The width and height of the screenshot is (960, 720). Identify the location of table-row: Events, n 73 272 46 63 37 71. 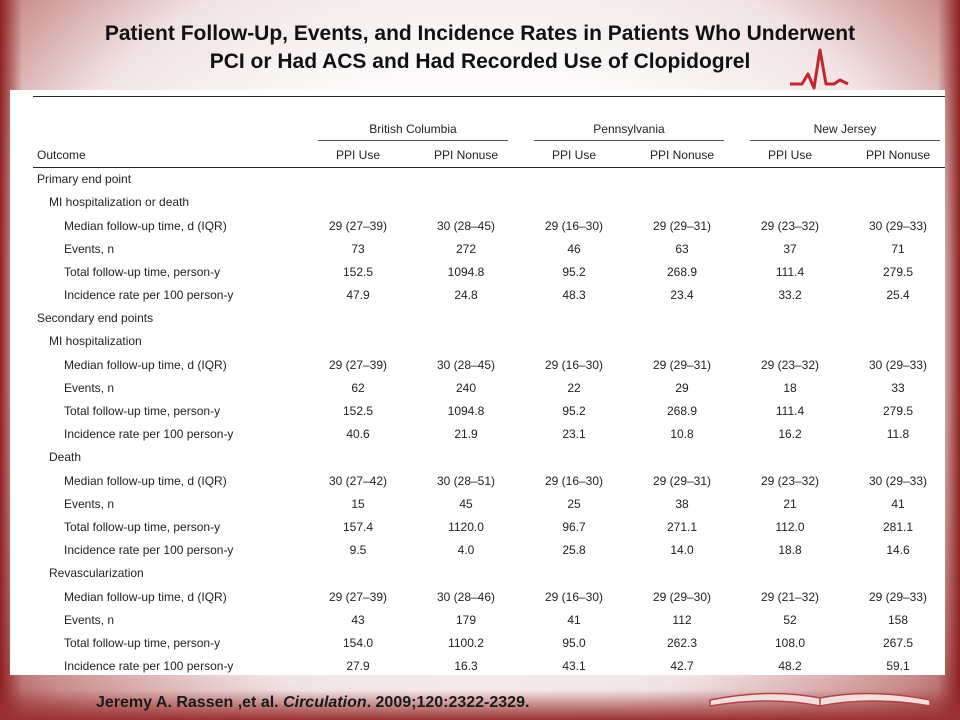
(489, 248).